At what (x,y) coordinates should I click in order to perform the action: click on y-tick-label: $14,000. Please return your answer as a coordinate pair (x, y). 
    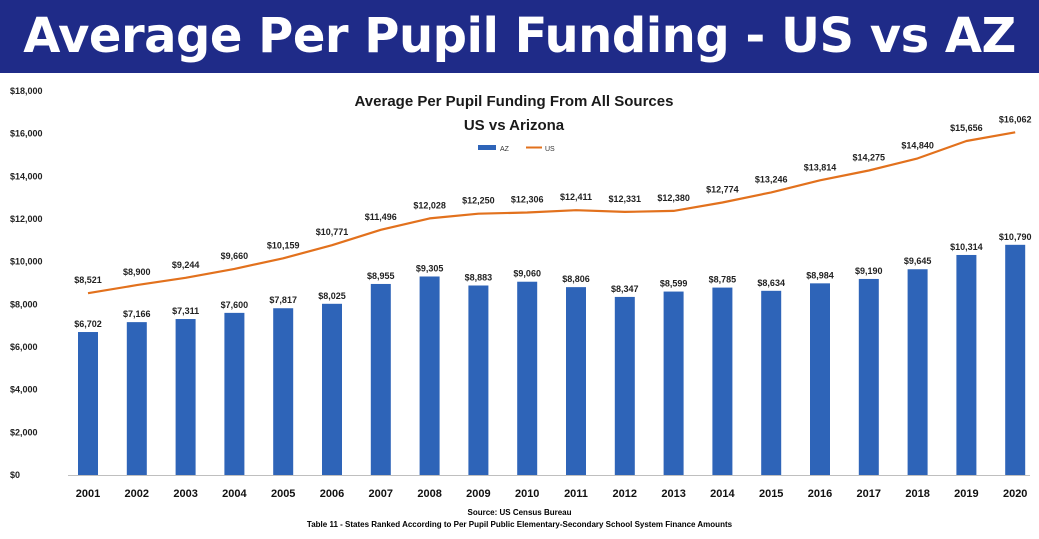
    Looking at the image, I should click on (26, 176).